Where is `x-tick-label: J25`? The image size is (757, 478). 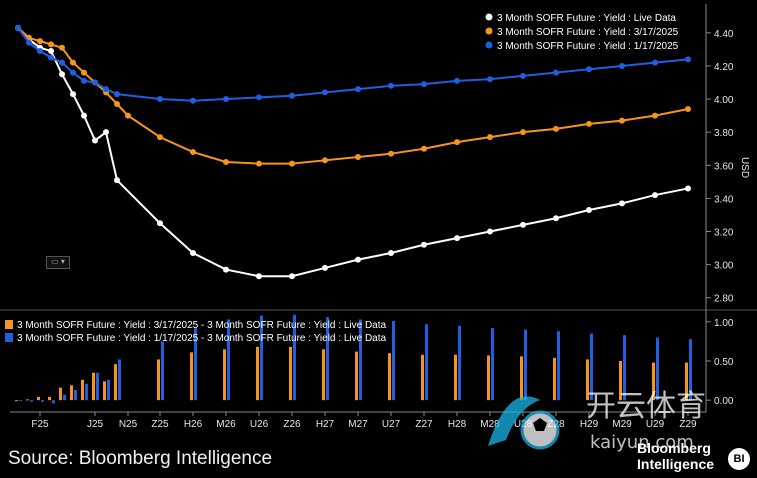
x-tick-label: J25 is located at coordinates (95, 424).